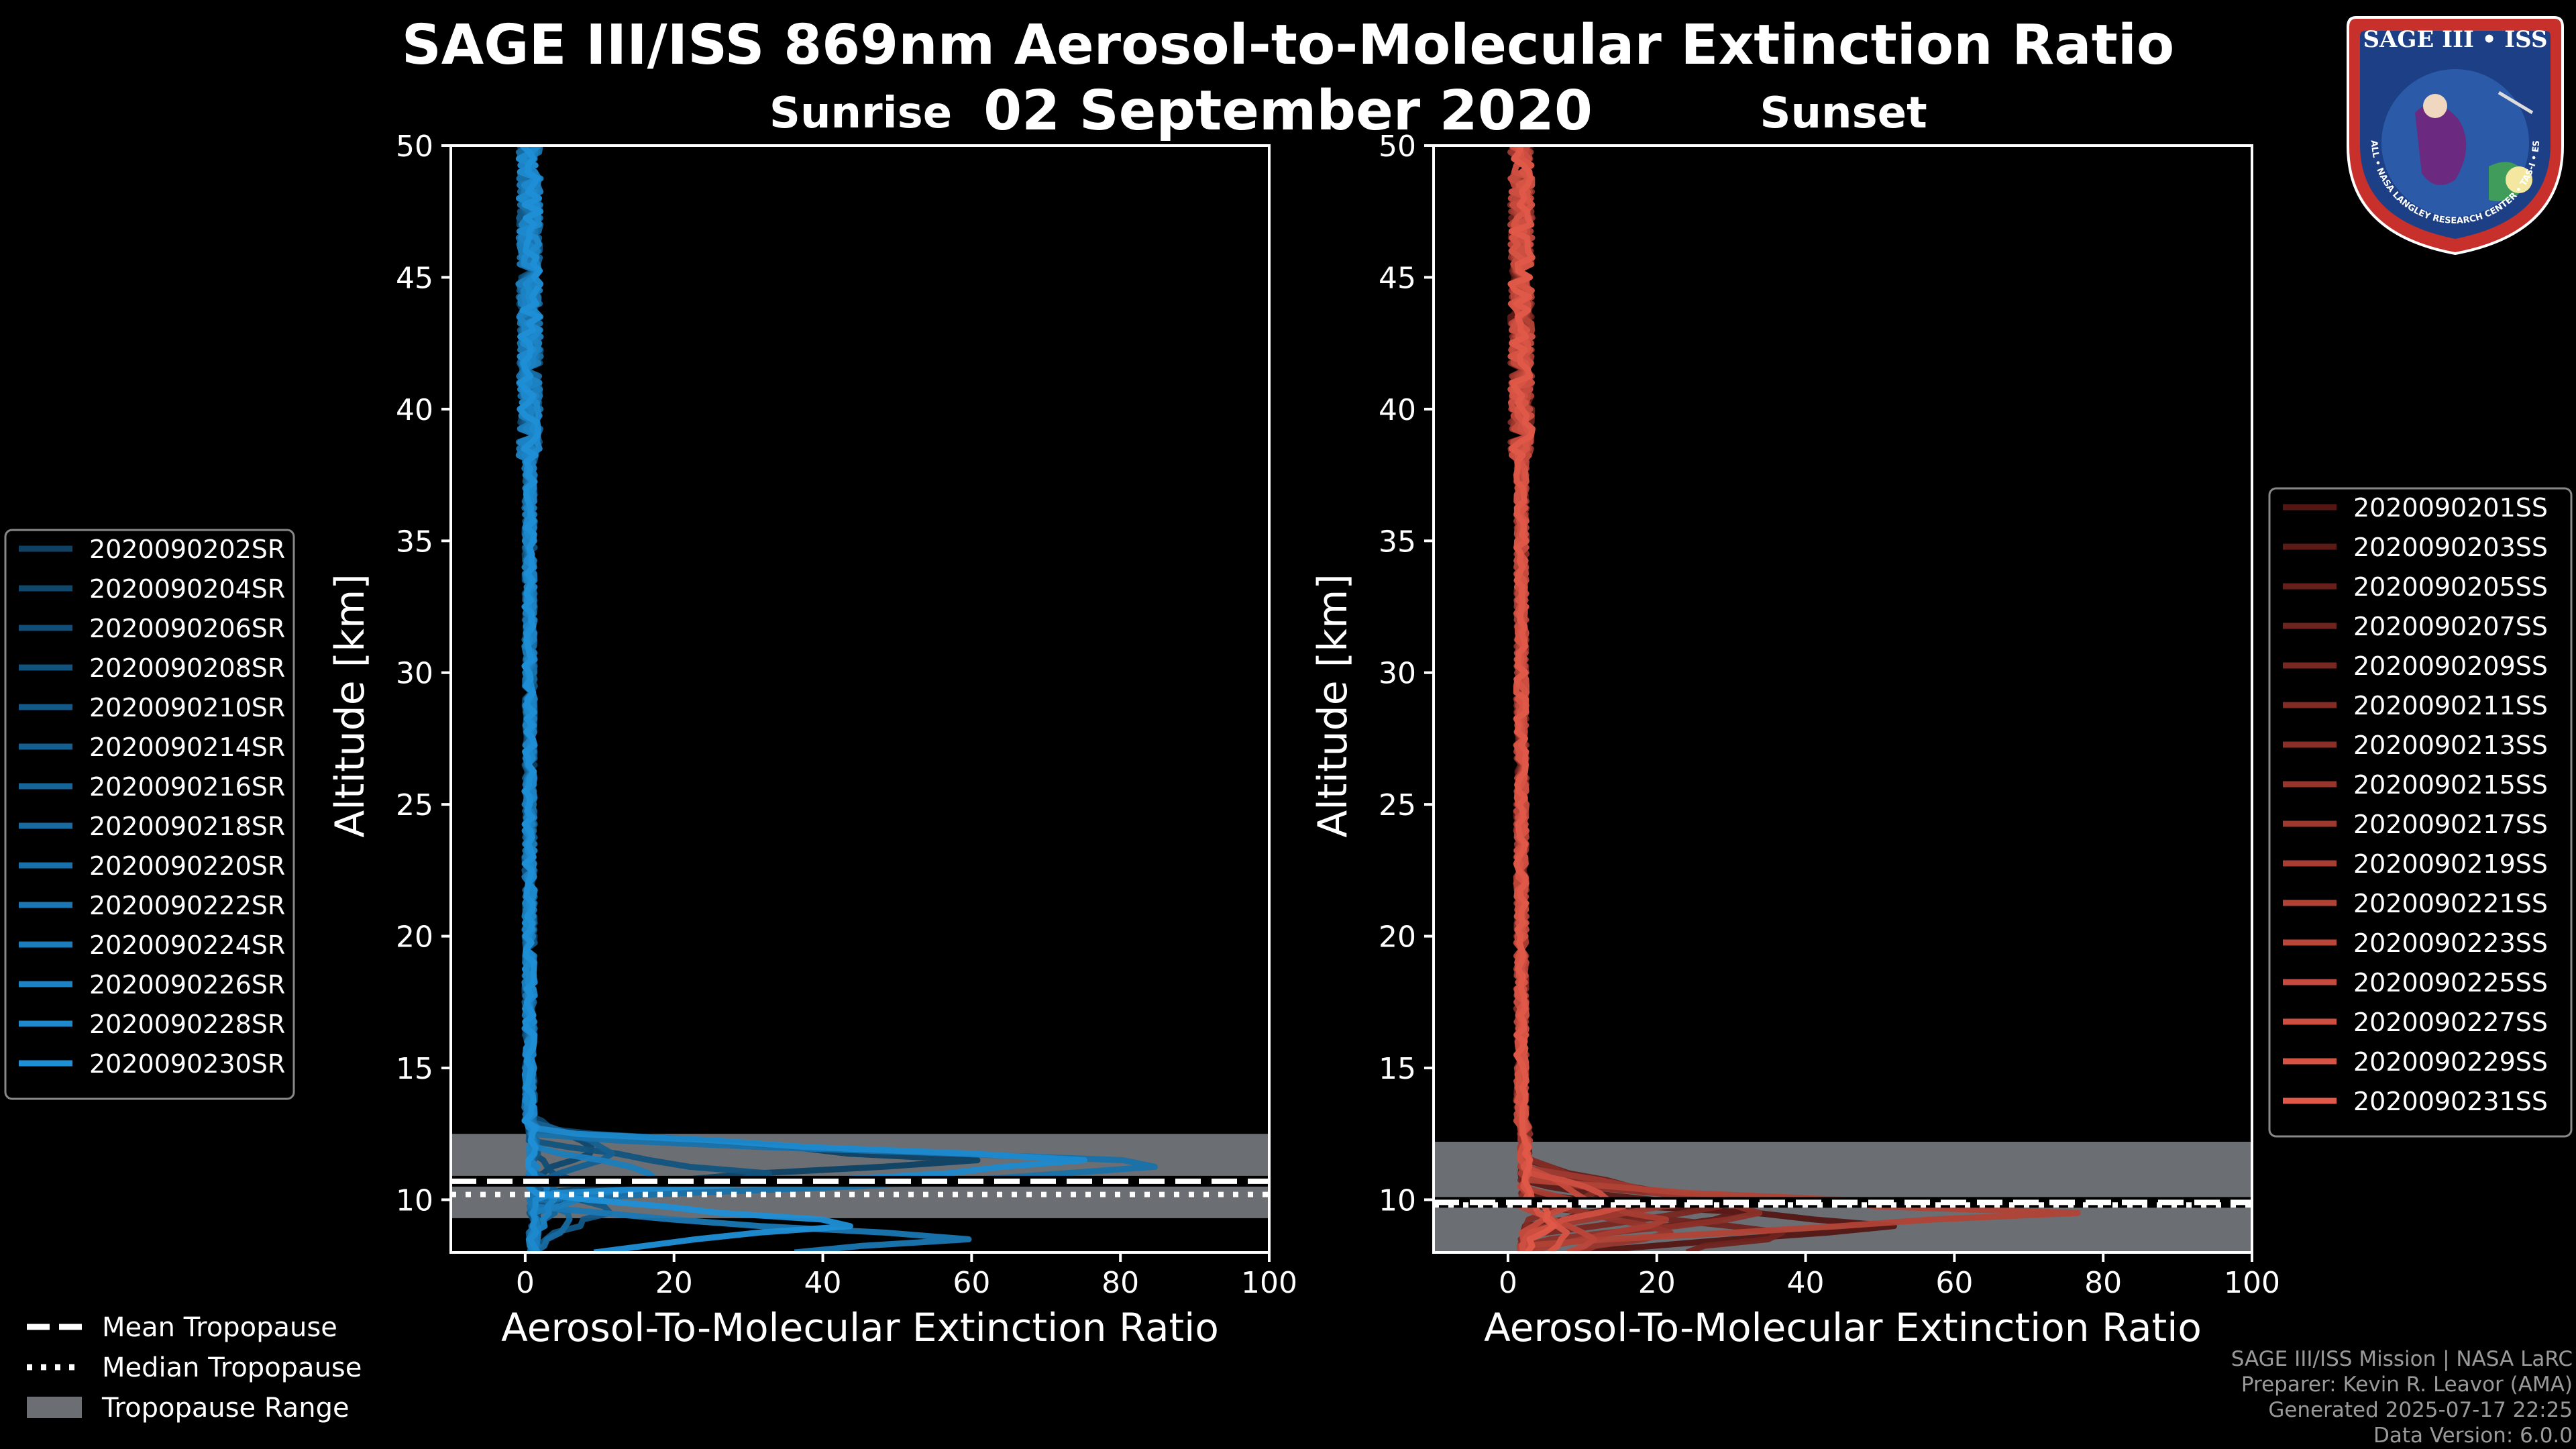 This screenshot has width=2576, height=1449. I want to click on sunset-legend-entry: 2020090201SS, so click(2450, 508).